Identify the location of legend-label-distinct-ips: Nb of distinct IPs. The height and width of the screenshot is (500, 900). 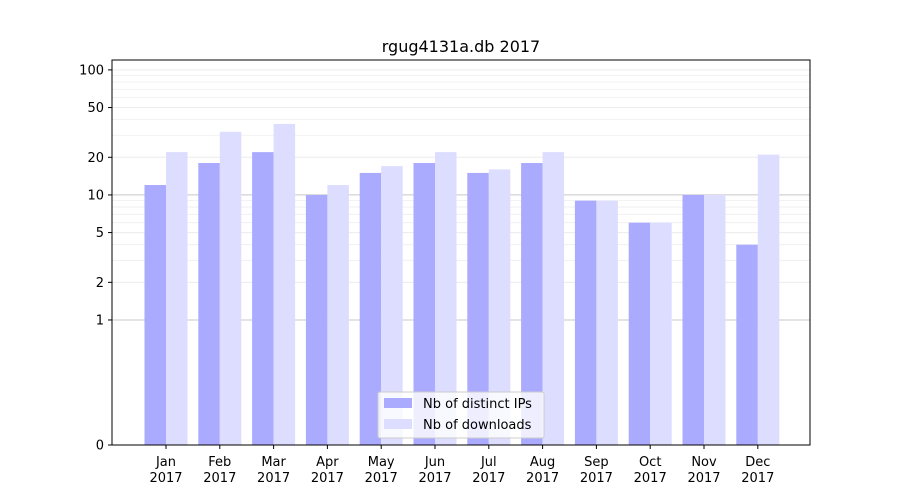
(477, 404).